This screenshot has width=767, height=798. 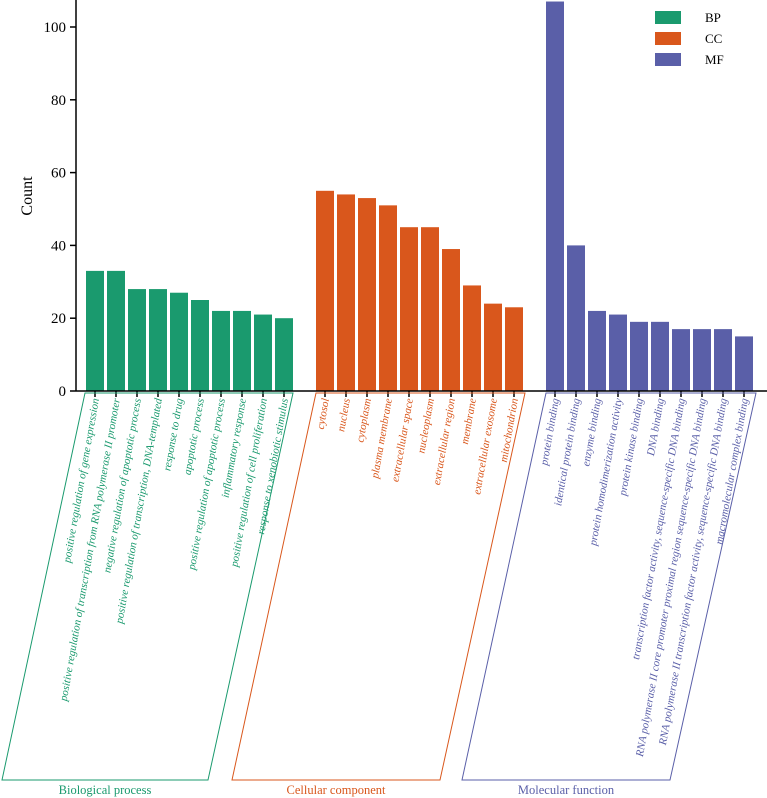 I want to click on legend: BP CC MF, so click(x=689, y=38).